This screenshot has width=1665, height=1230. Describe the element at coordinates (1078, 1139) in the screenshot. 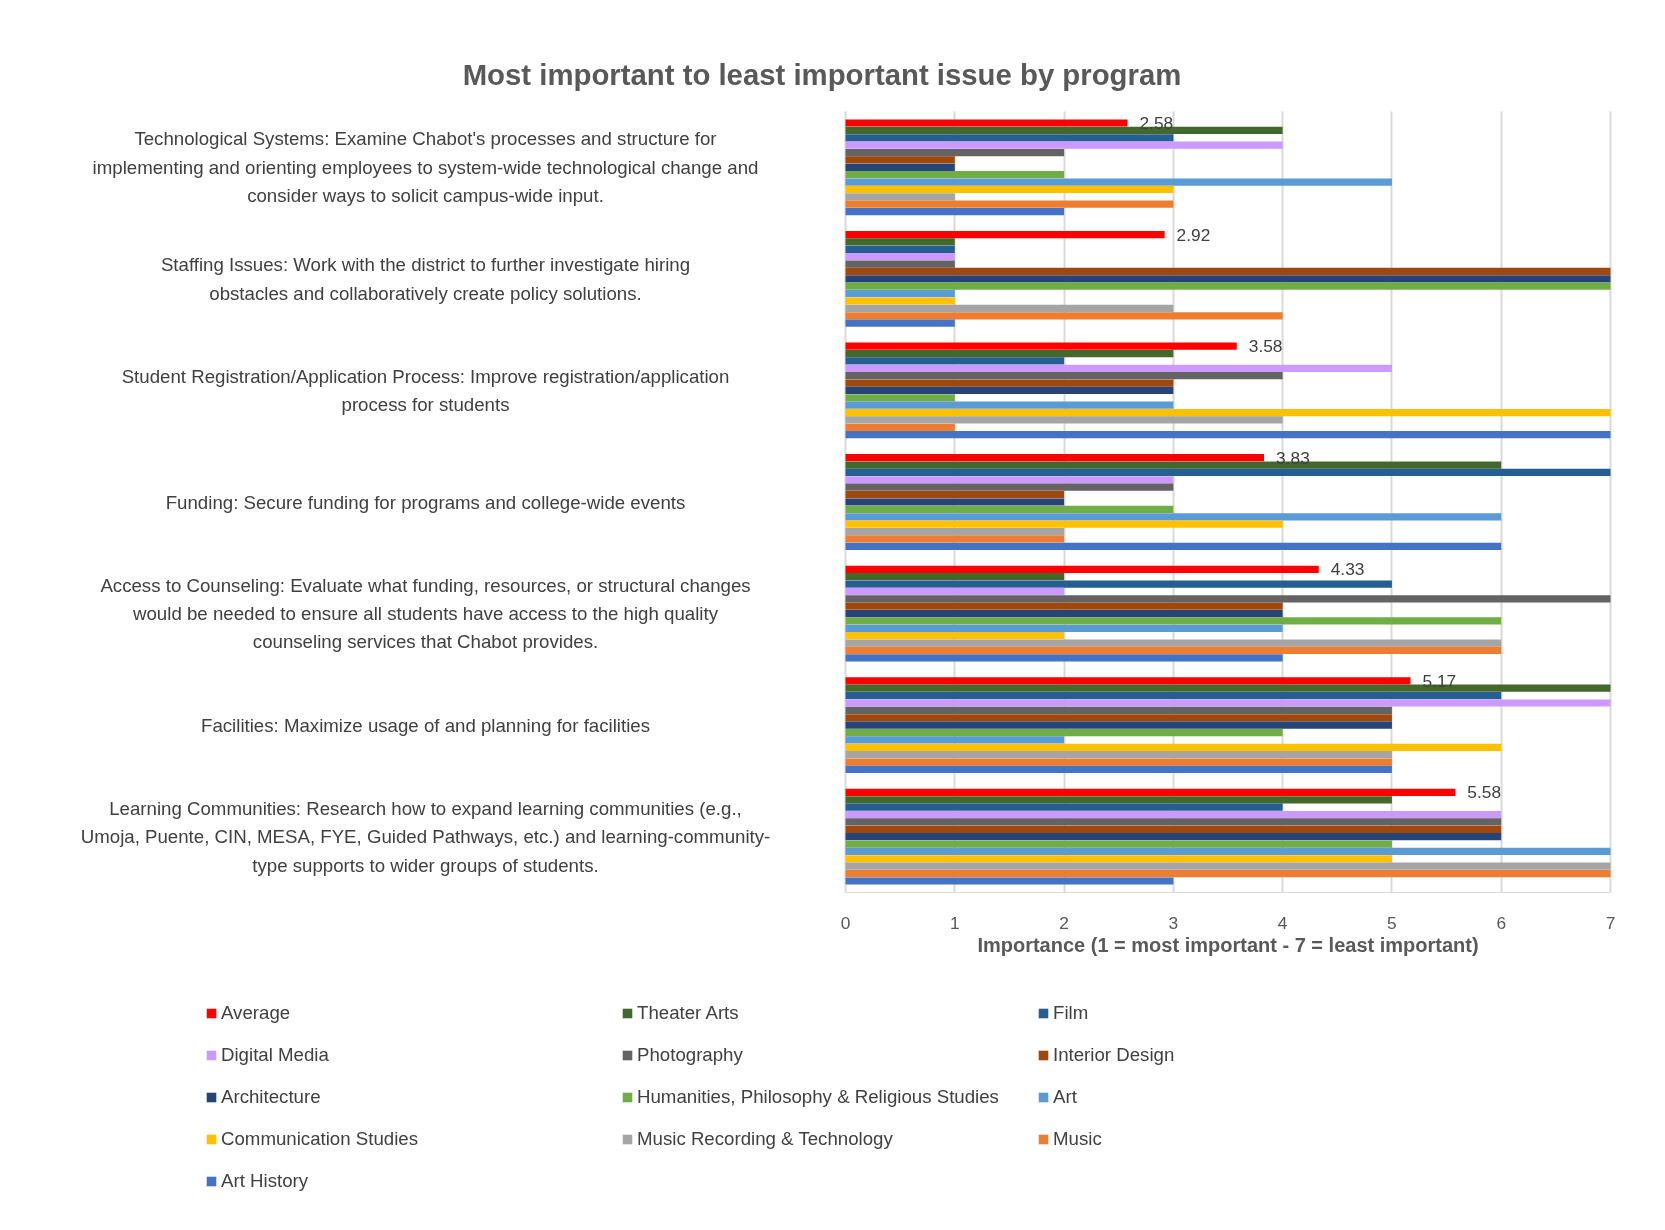

I see `legend-label: Music` at that location.